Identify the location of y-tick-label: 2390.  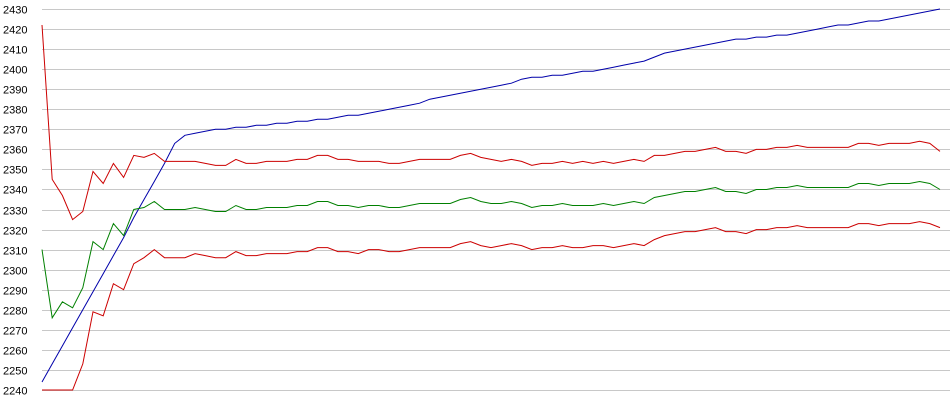
(15, 91).